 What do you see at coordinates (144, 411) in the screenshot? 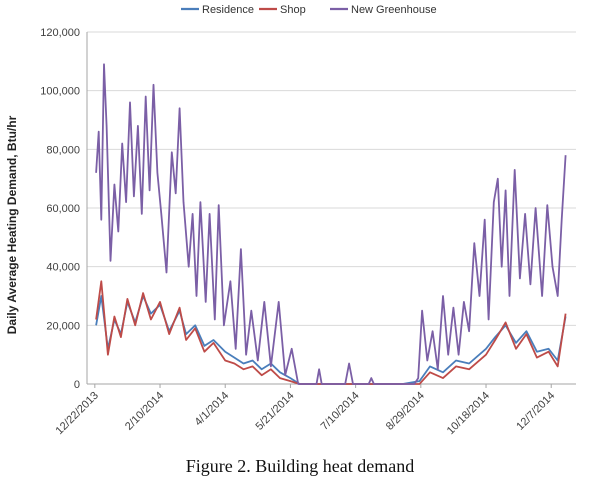
I see `x-tick-label: 2/10/2014` at bounding box center [144, 411].